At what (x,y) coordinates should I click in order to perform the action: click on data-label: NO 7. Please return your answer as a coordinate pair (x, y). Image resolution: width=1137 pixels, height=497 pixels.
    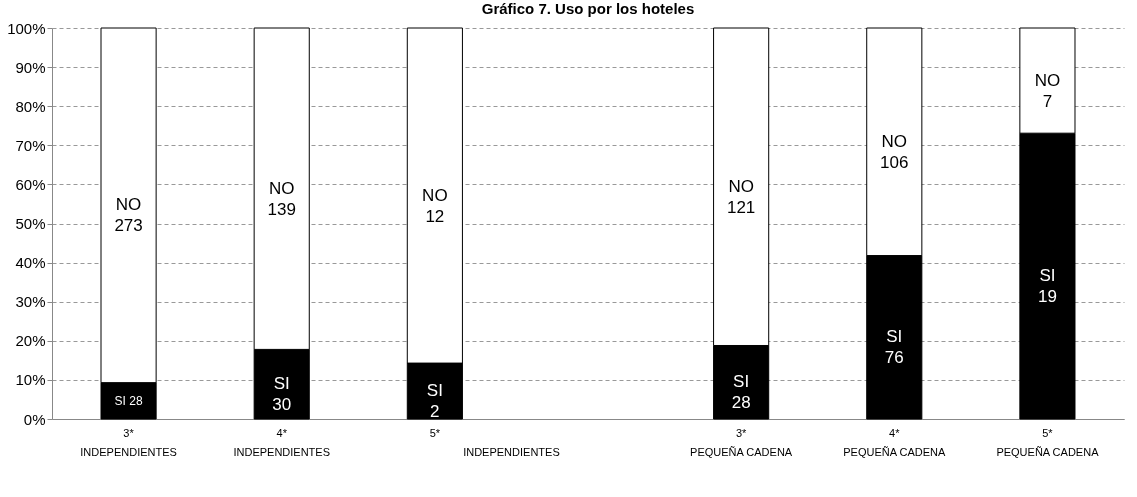
    Looking at the image, I should click on (1047, 90).